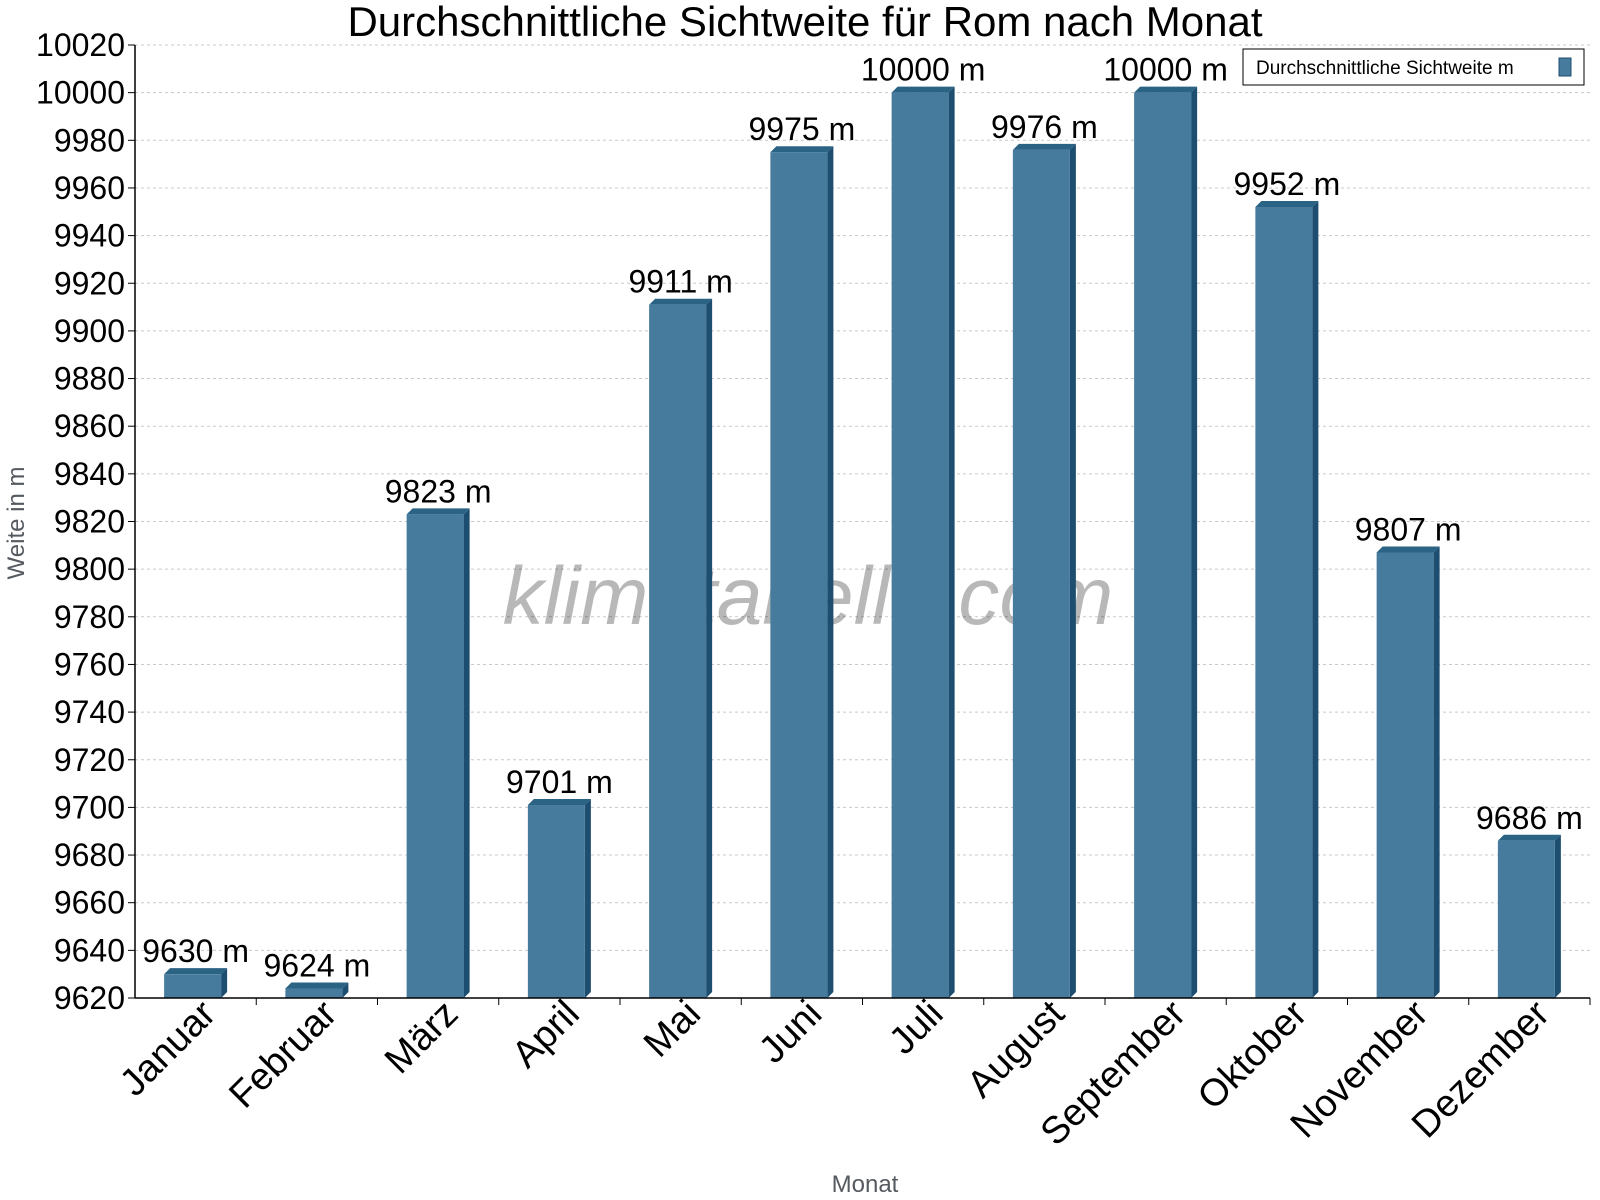  What do you see at coordinates (317, 965) in the screenshot?
I see `data-label: 9624 m` at bounding box center [317, 965].